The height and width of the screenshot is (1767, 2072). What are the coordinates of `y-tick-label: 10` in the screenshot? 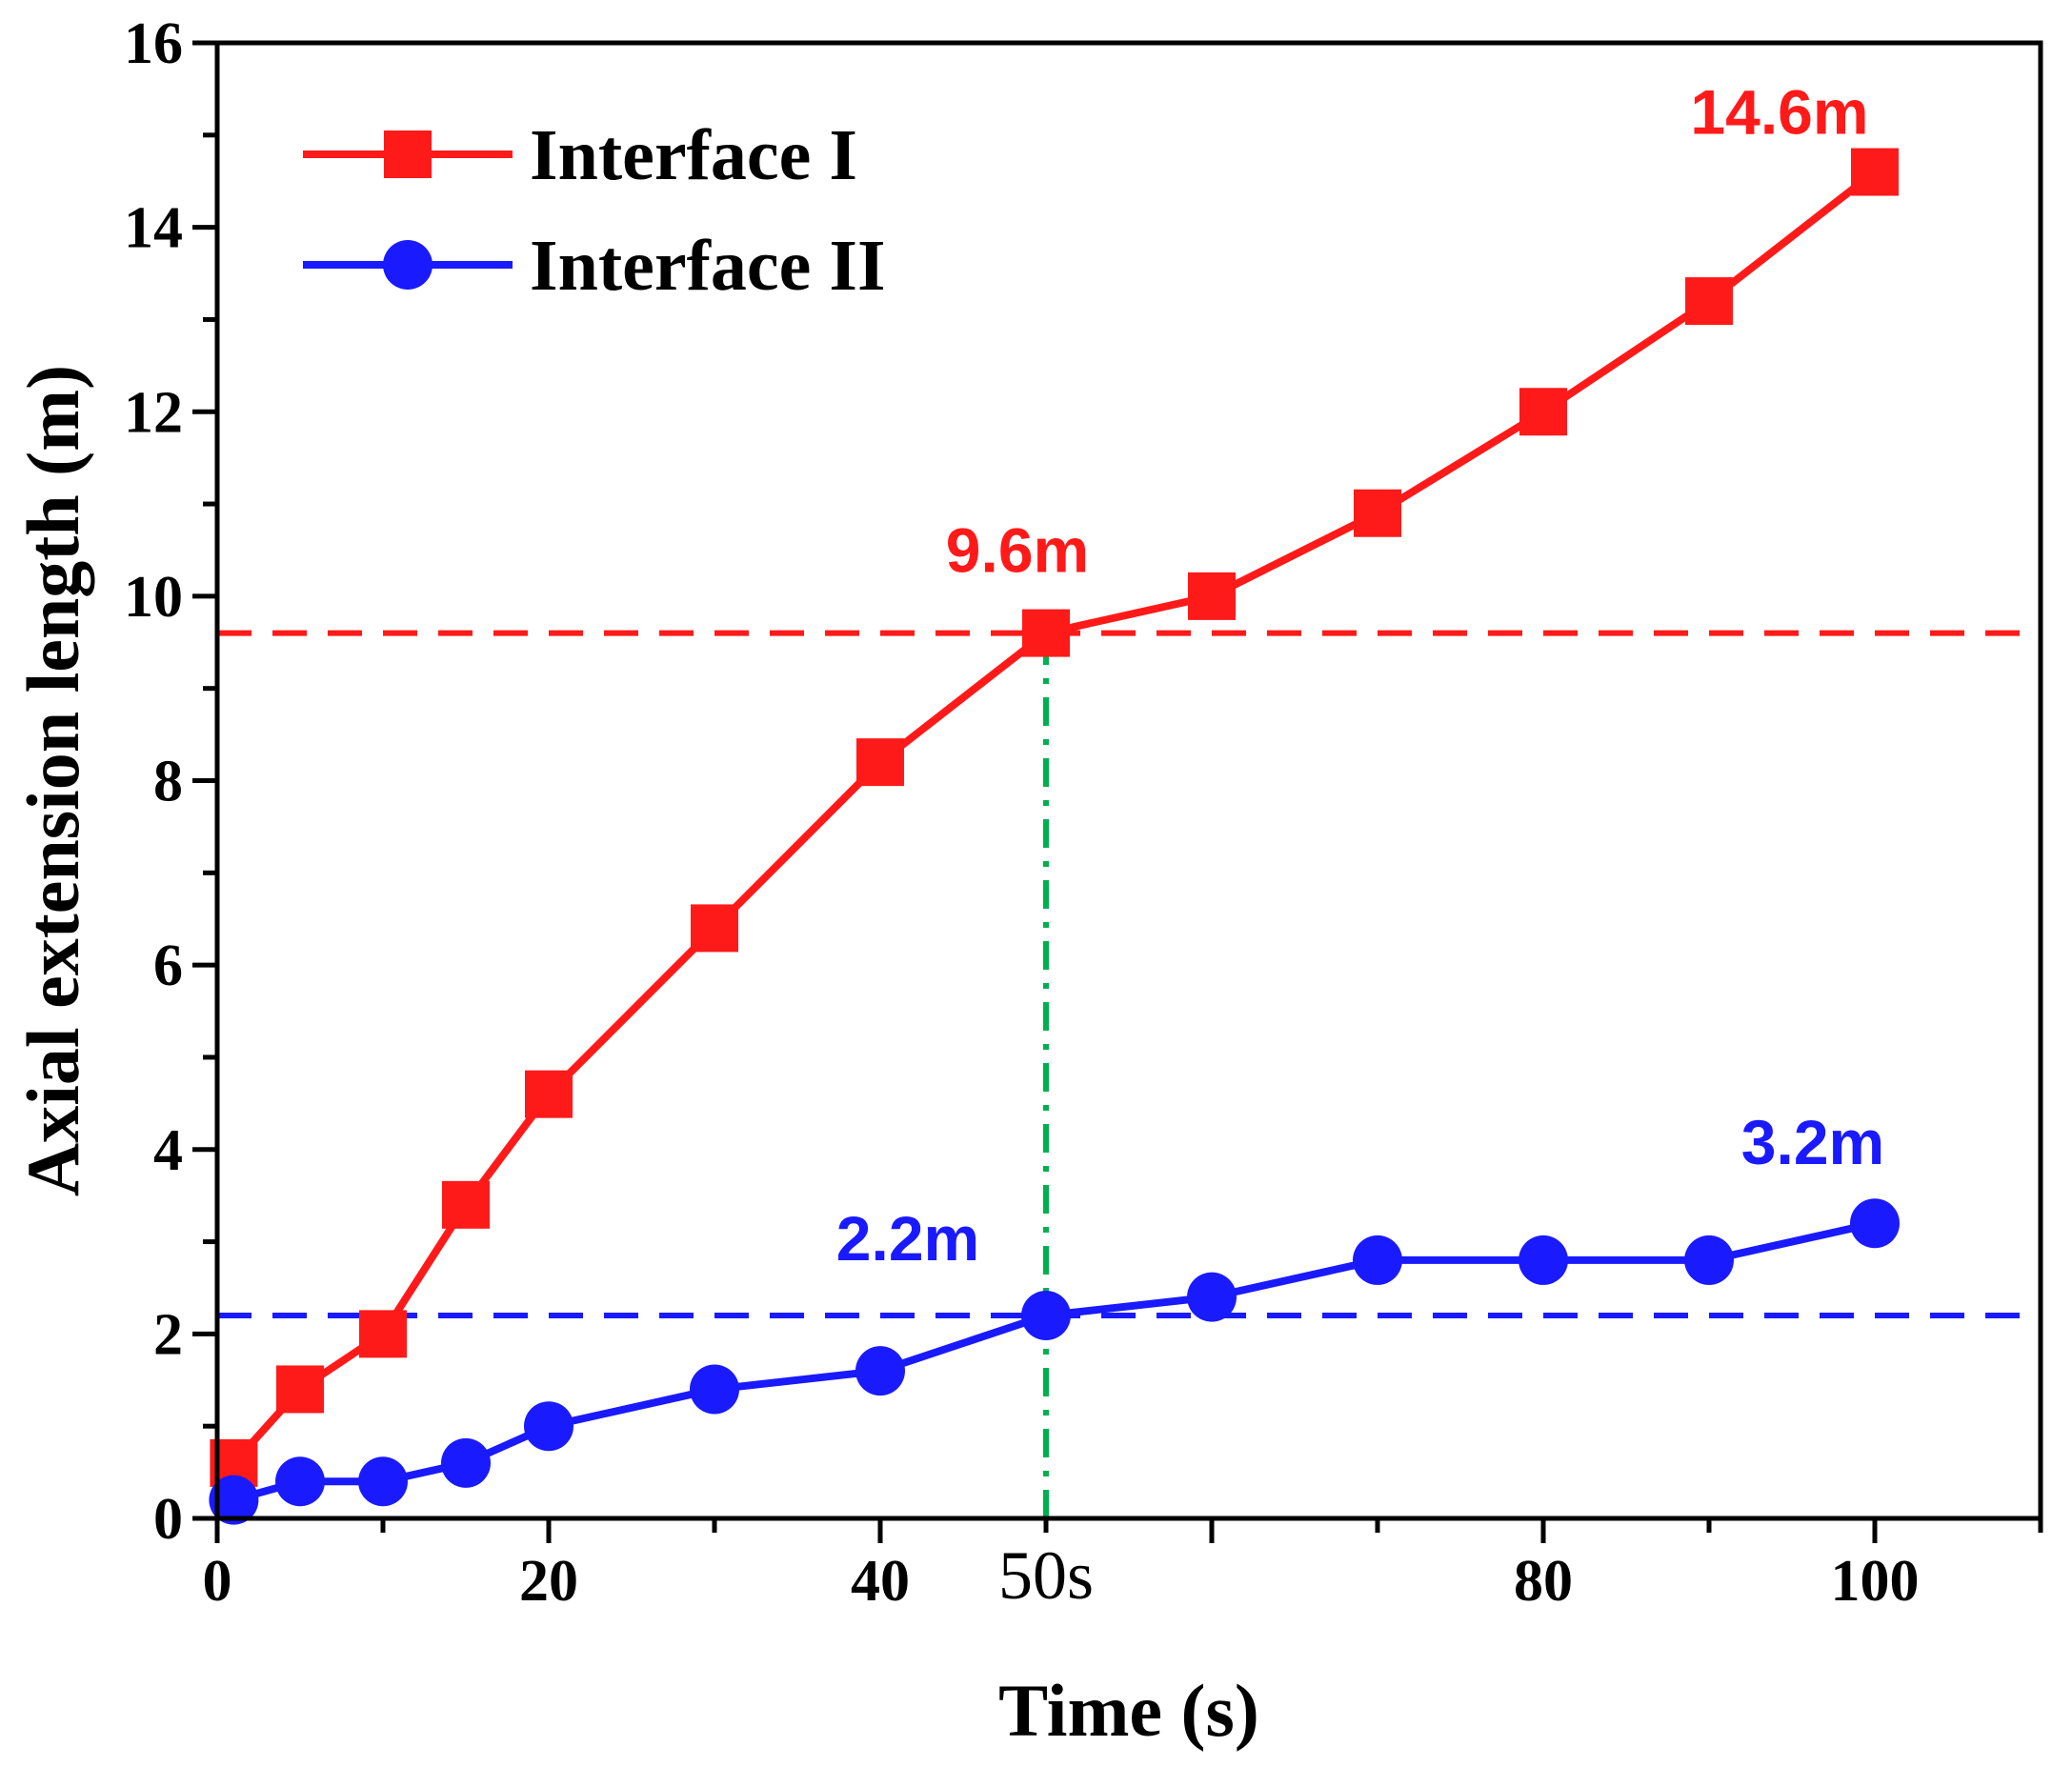 It's located at (153, 597).